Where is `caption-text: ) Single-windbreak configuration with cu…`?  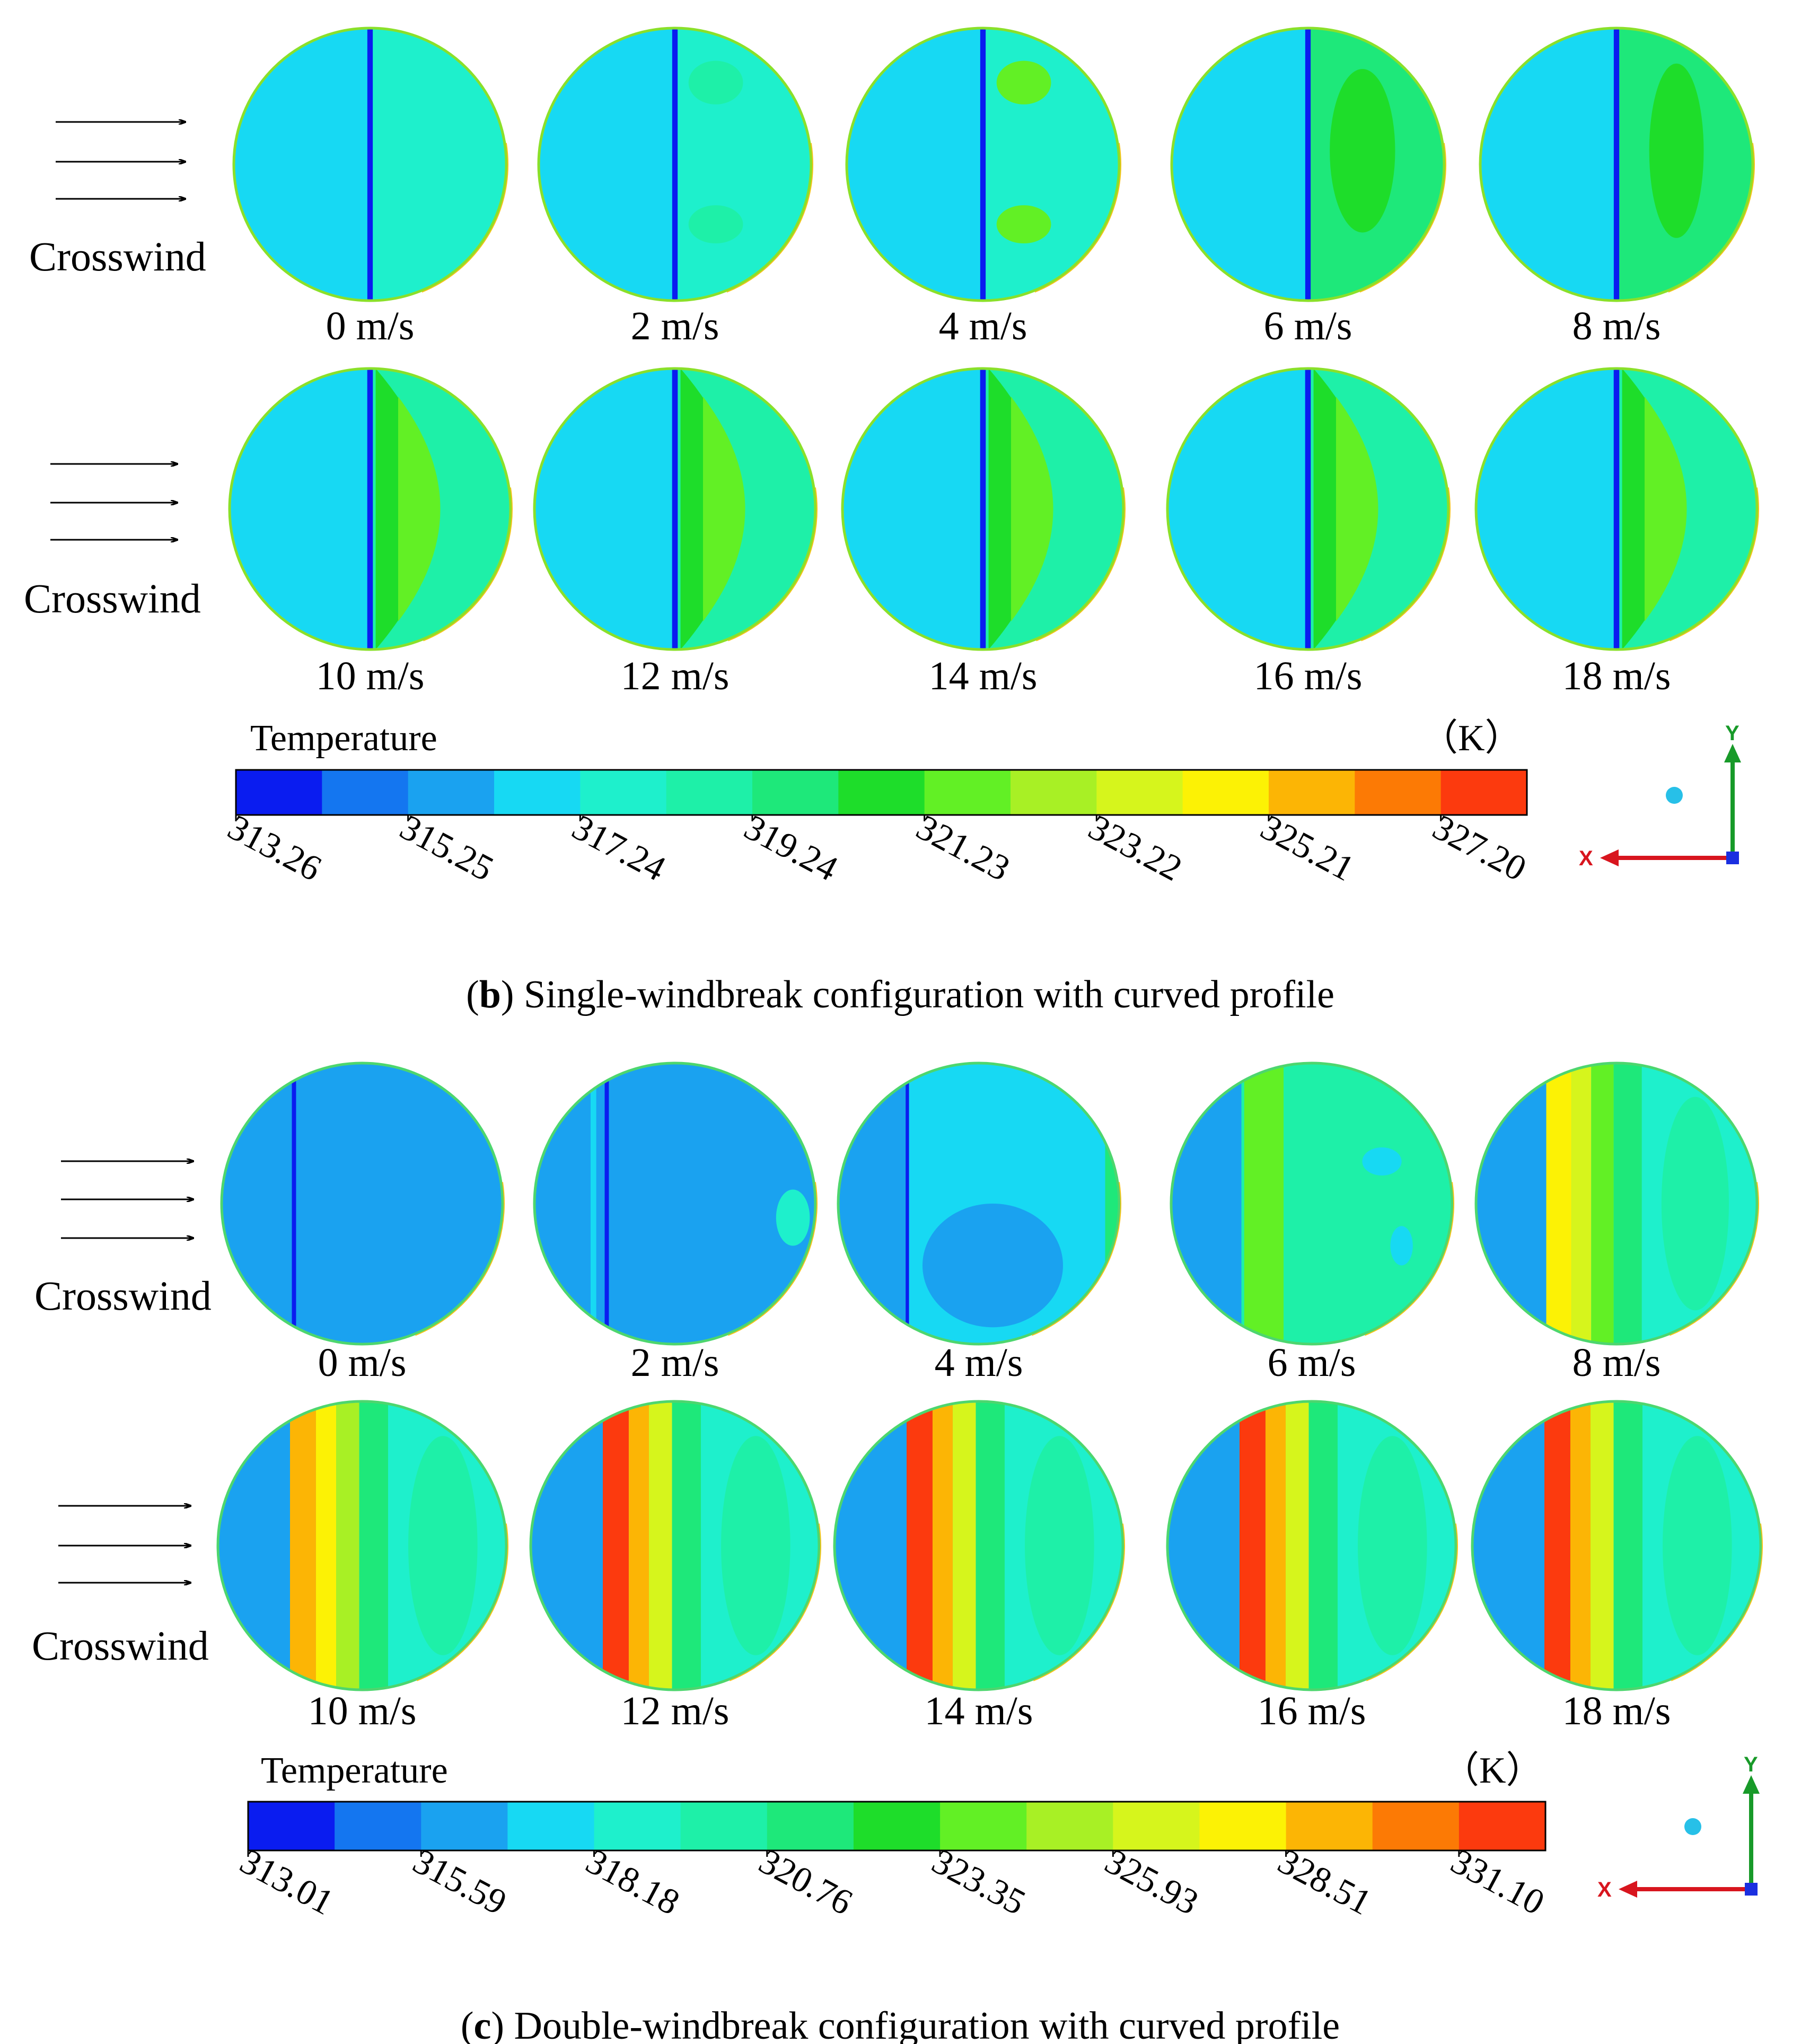
caption-text: ) Single-windbreak configuration with cu… is located at coordinates (917, 994).